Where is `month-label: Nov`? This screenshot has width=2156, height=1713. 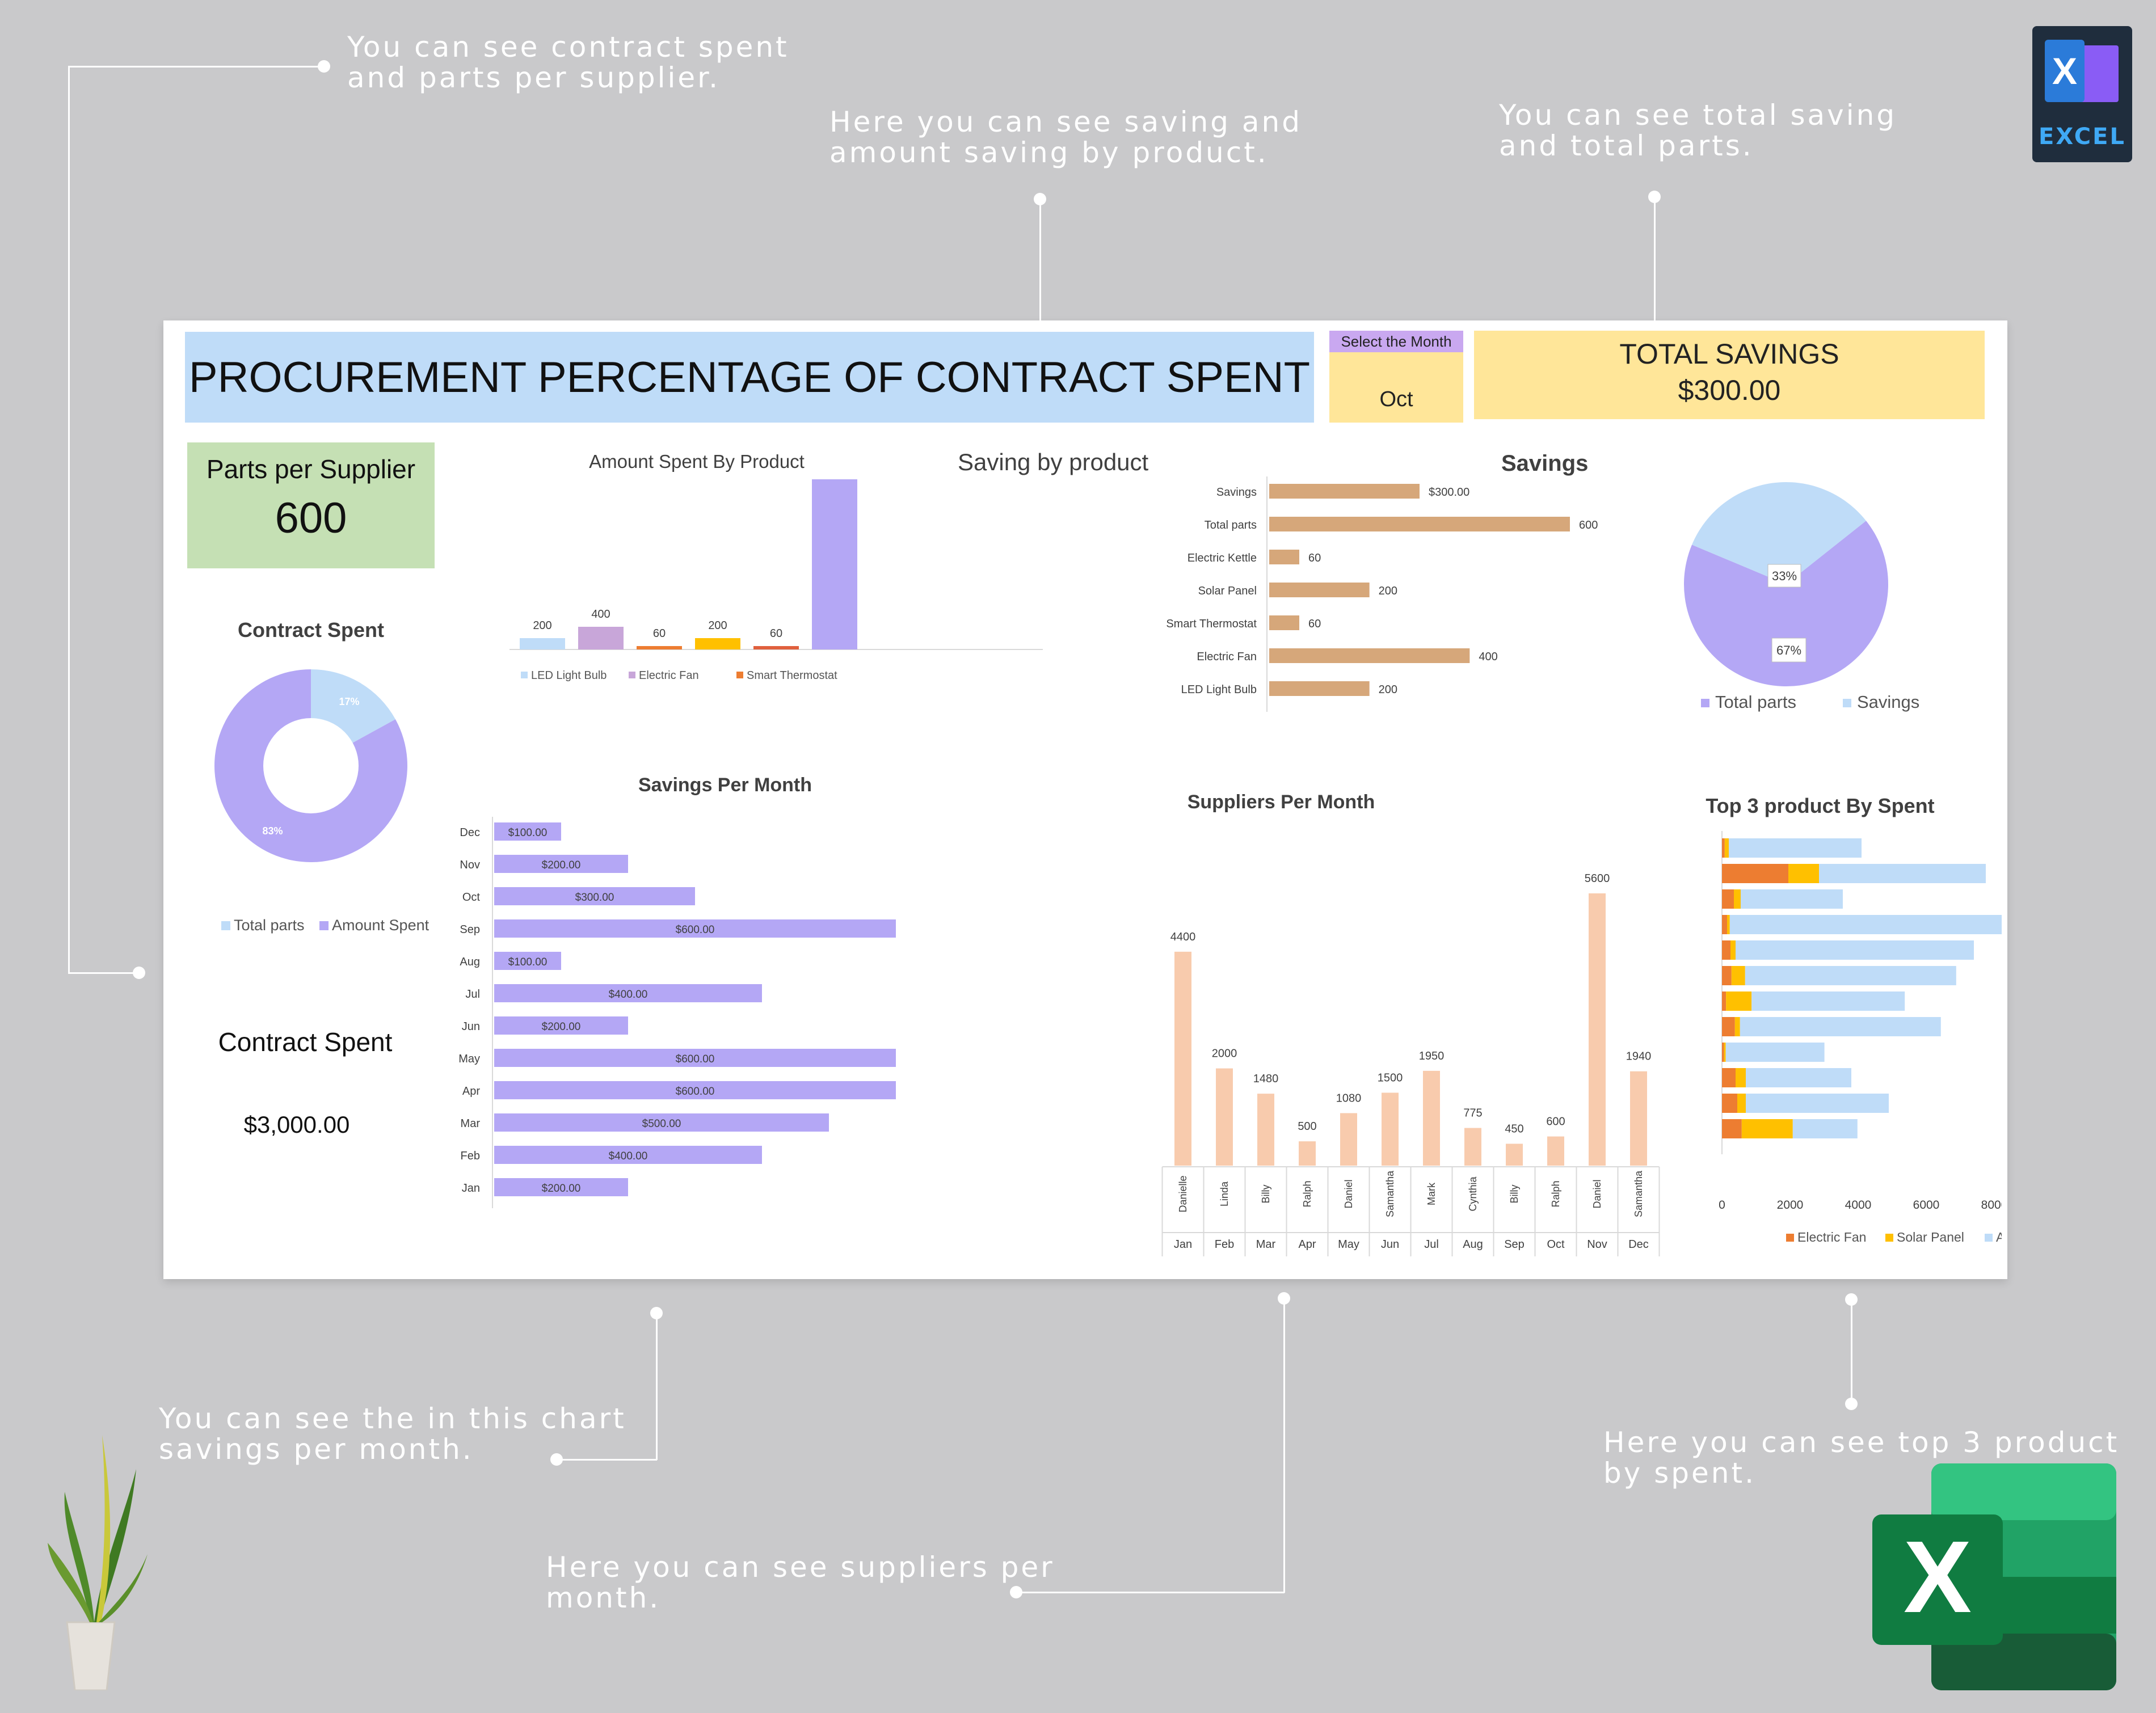 month-label: Nov is located at coordinates (1597, 1244).